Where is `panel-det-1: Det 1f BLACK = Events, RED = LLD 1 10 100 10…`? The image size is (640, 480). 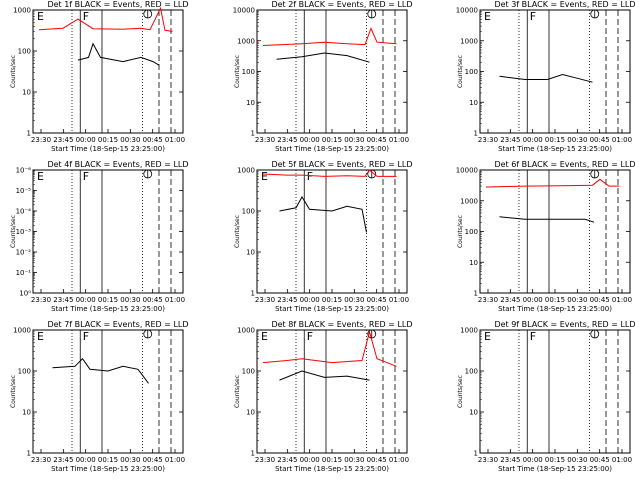 panel-det-1: Det 1f BLACK = Events, RED = LLD 1 10 100 10… is located at coordinates (99, 76).